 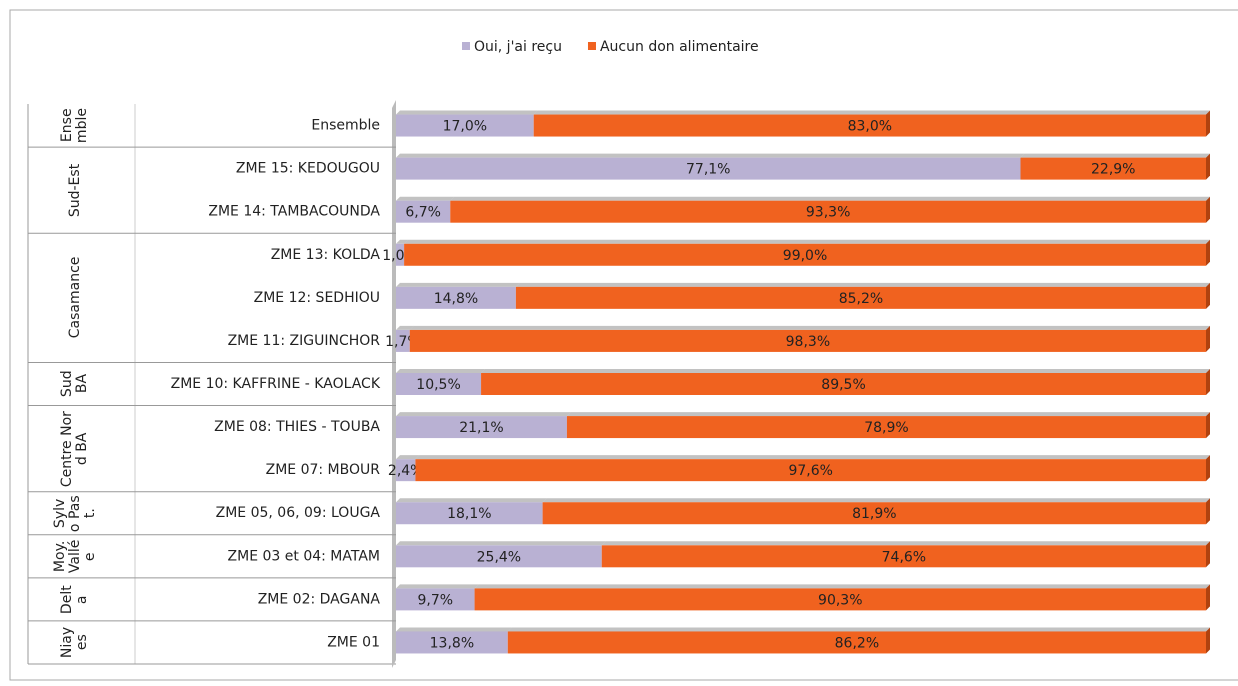 I want to click on category-label: ZME 14: TAMBACOUNDA, so click(x=294, y=212).